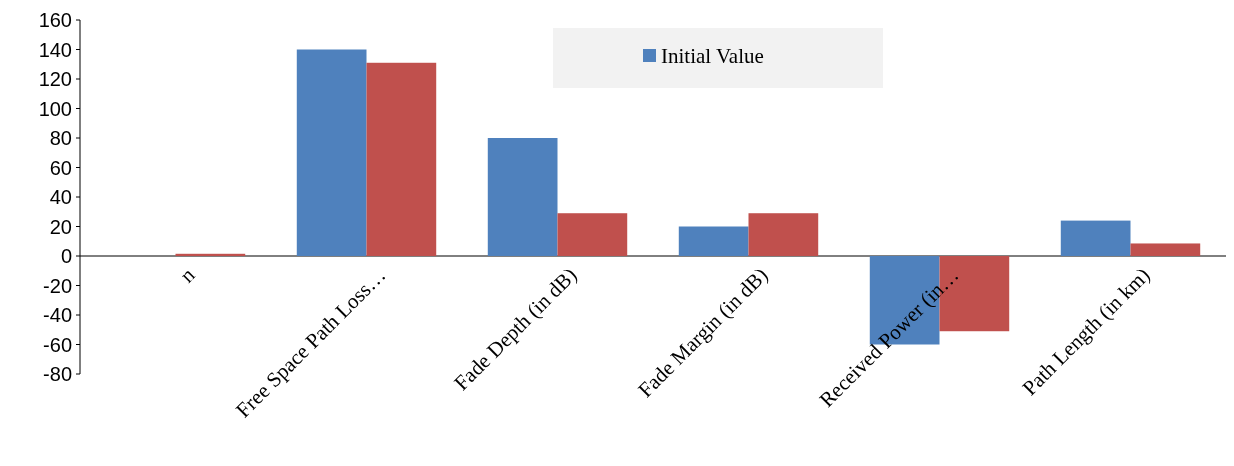  I want to click on y-tick-label: -20, so click(57, 285).